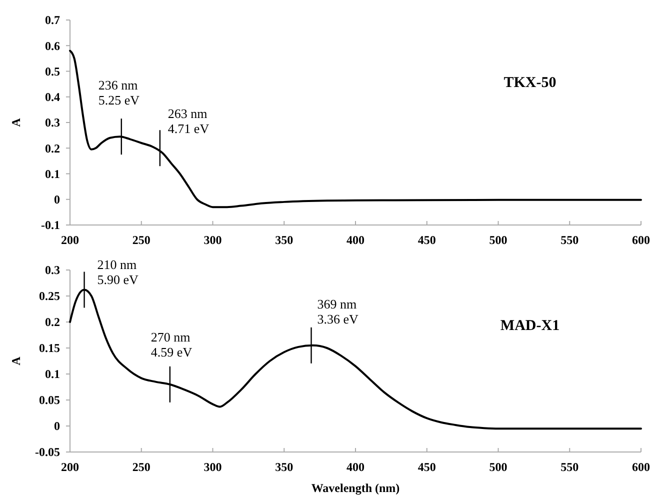 This screenshot has width=652, height=497. Describe the element at coordinates (355, 488) in the screenshot. I see `x-axis-title: Wavelength (nm)` at that location.